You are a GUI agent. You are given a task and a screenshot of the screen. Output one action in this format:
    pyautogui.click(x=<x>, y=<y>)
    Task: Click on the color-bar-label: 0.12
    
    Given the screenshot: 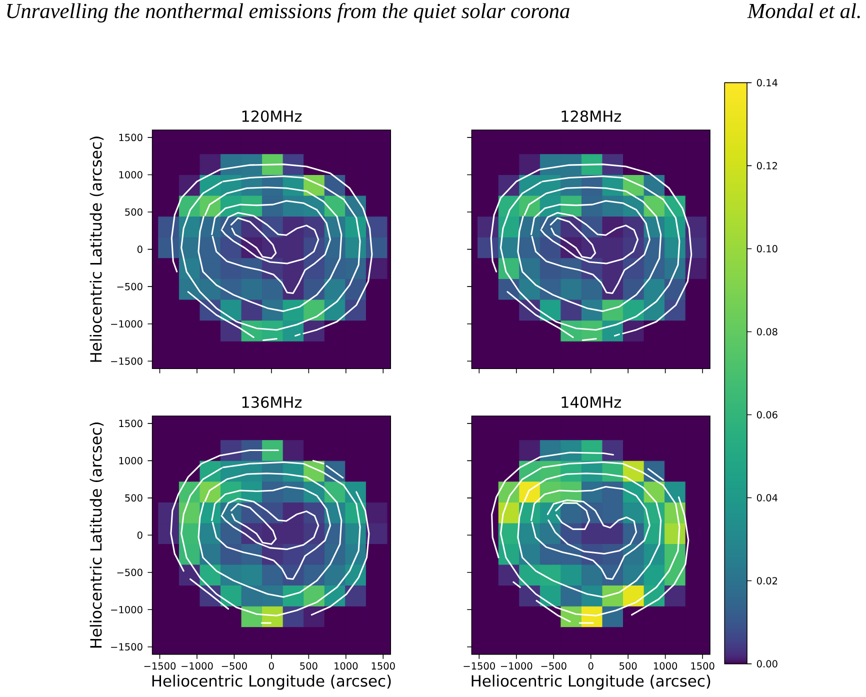 What is the action you would take?
    pyautogui.click(x=767, y=166)
    